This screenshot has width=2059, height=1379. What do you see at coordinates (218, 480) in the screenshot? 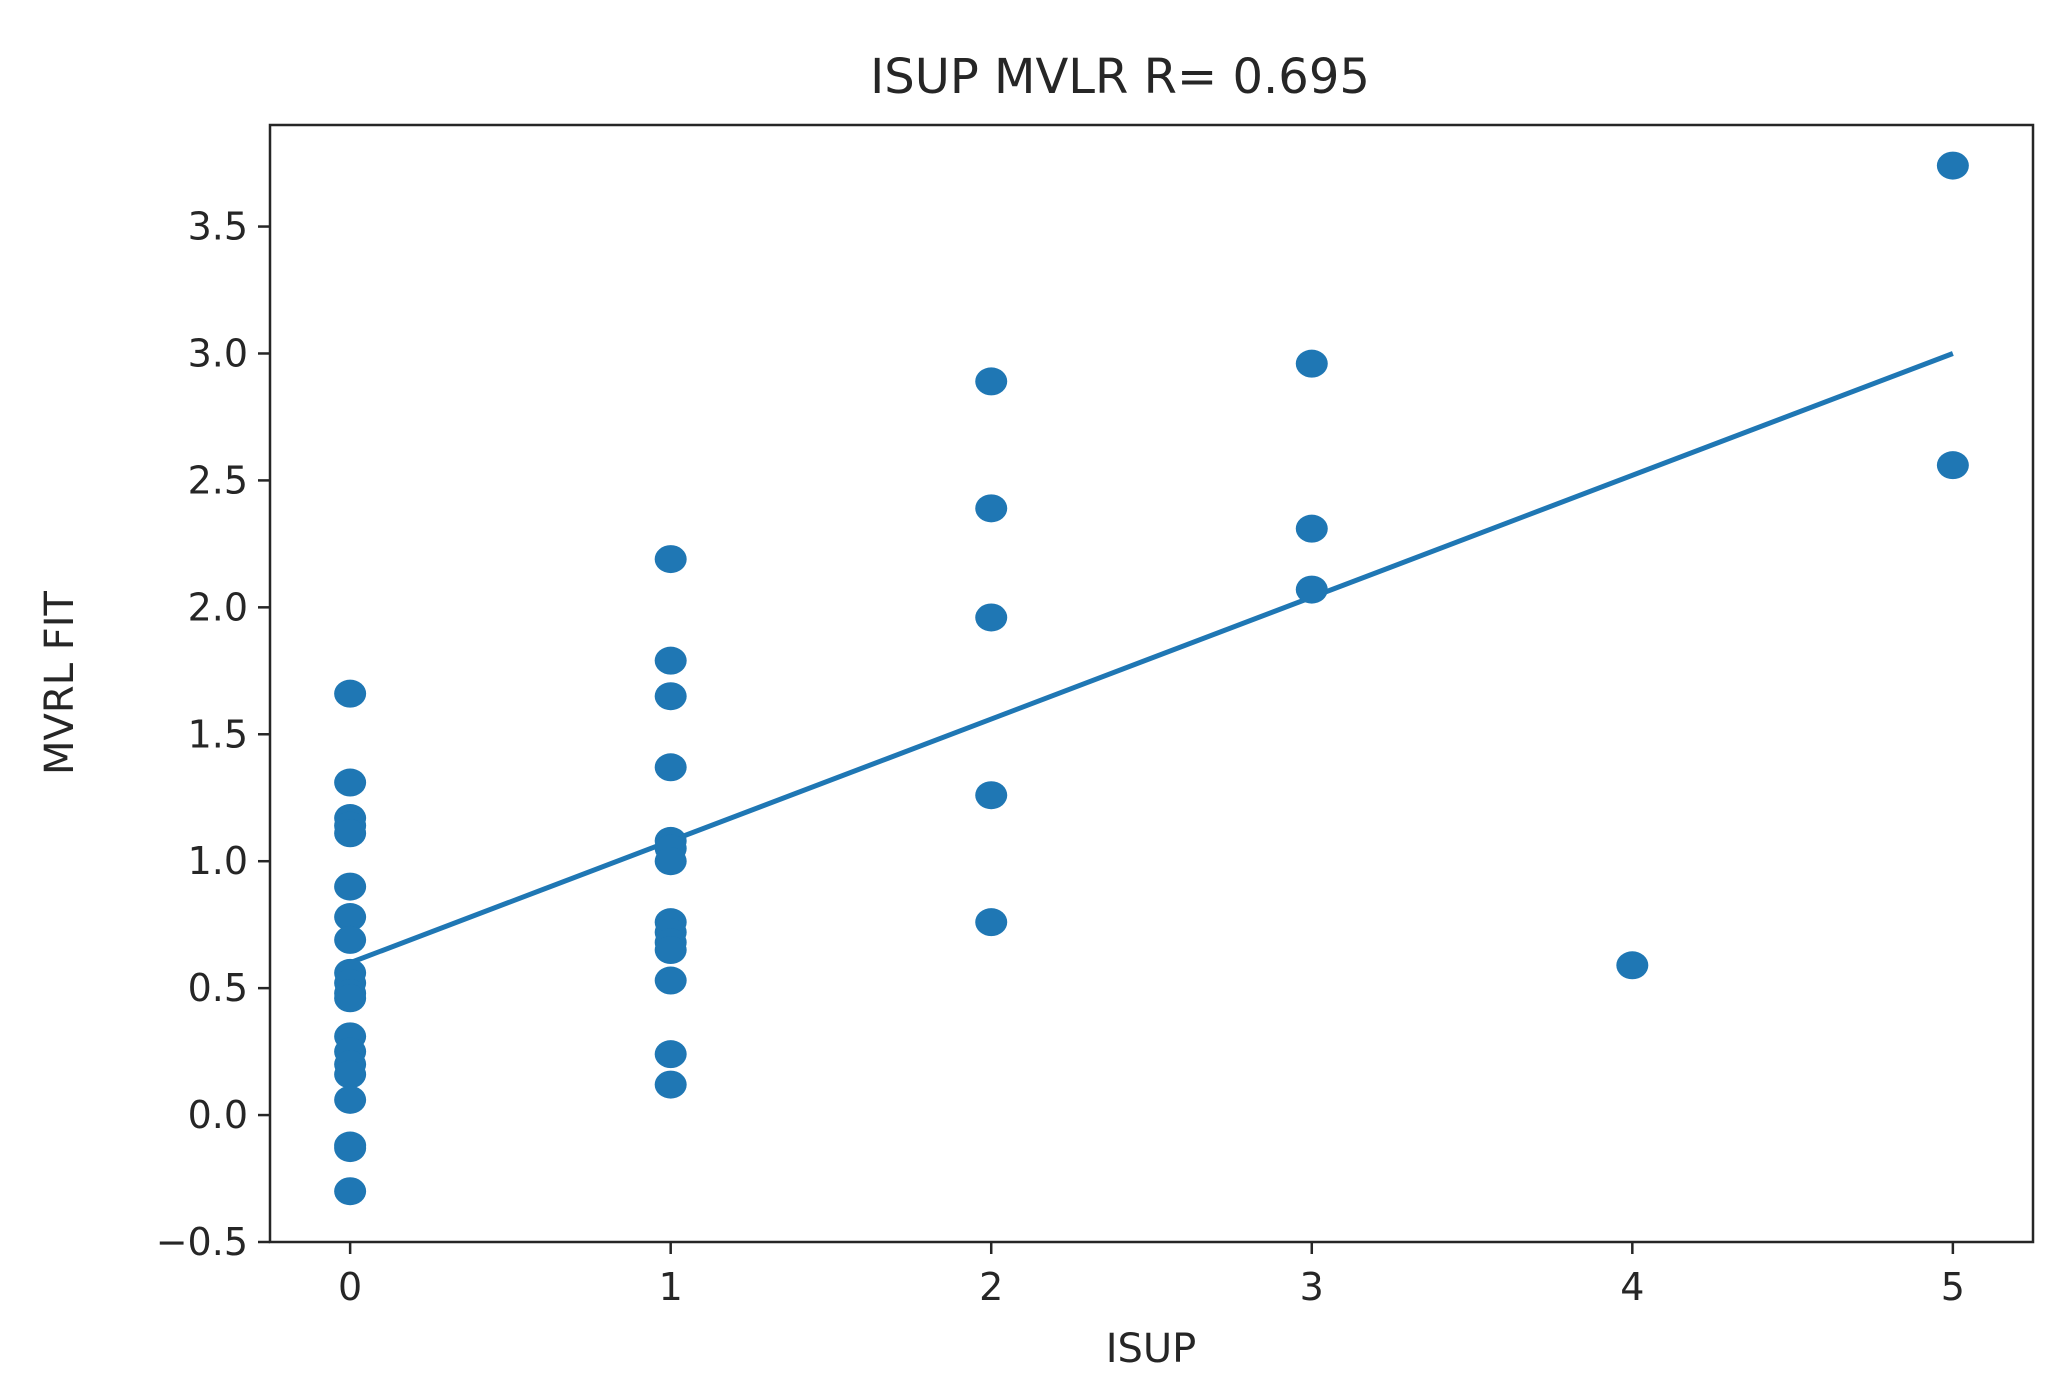
I see `y-tick-label: 2.5` at bounding box center [218, 480].